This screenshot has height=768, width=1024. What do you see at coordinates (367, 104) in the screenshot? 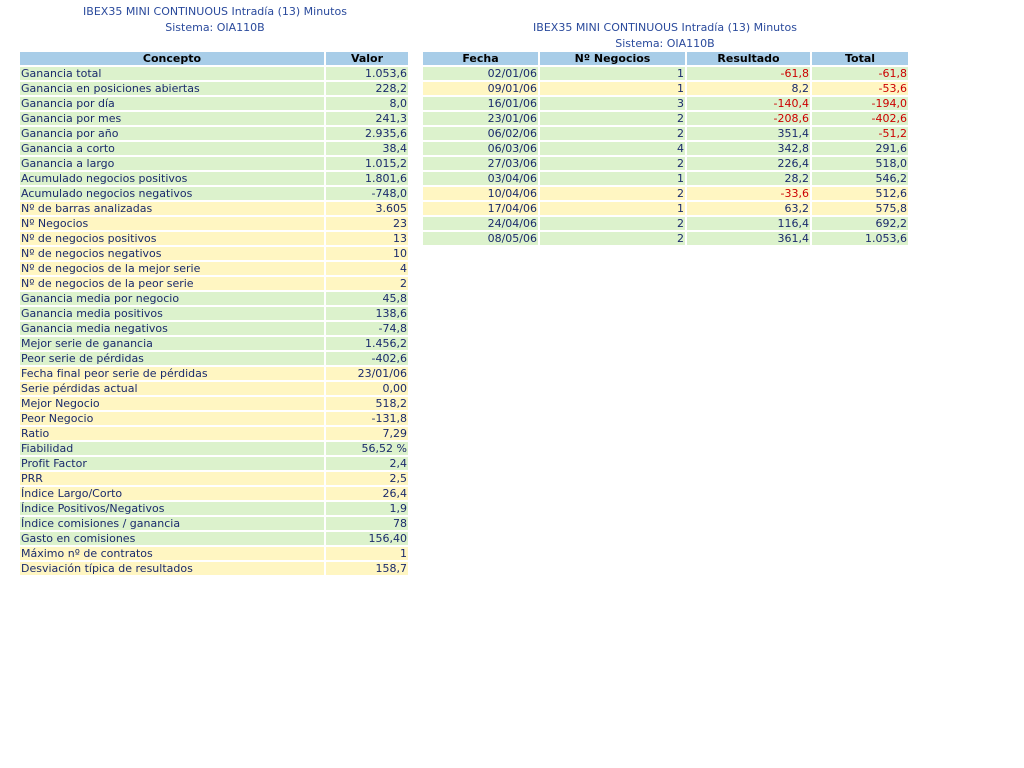
I see `table-cell: 8,0` at bounding box center [367, 104].